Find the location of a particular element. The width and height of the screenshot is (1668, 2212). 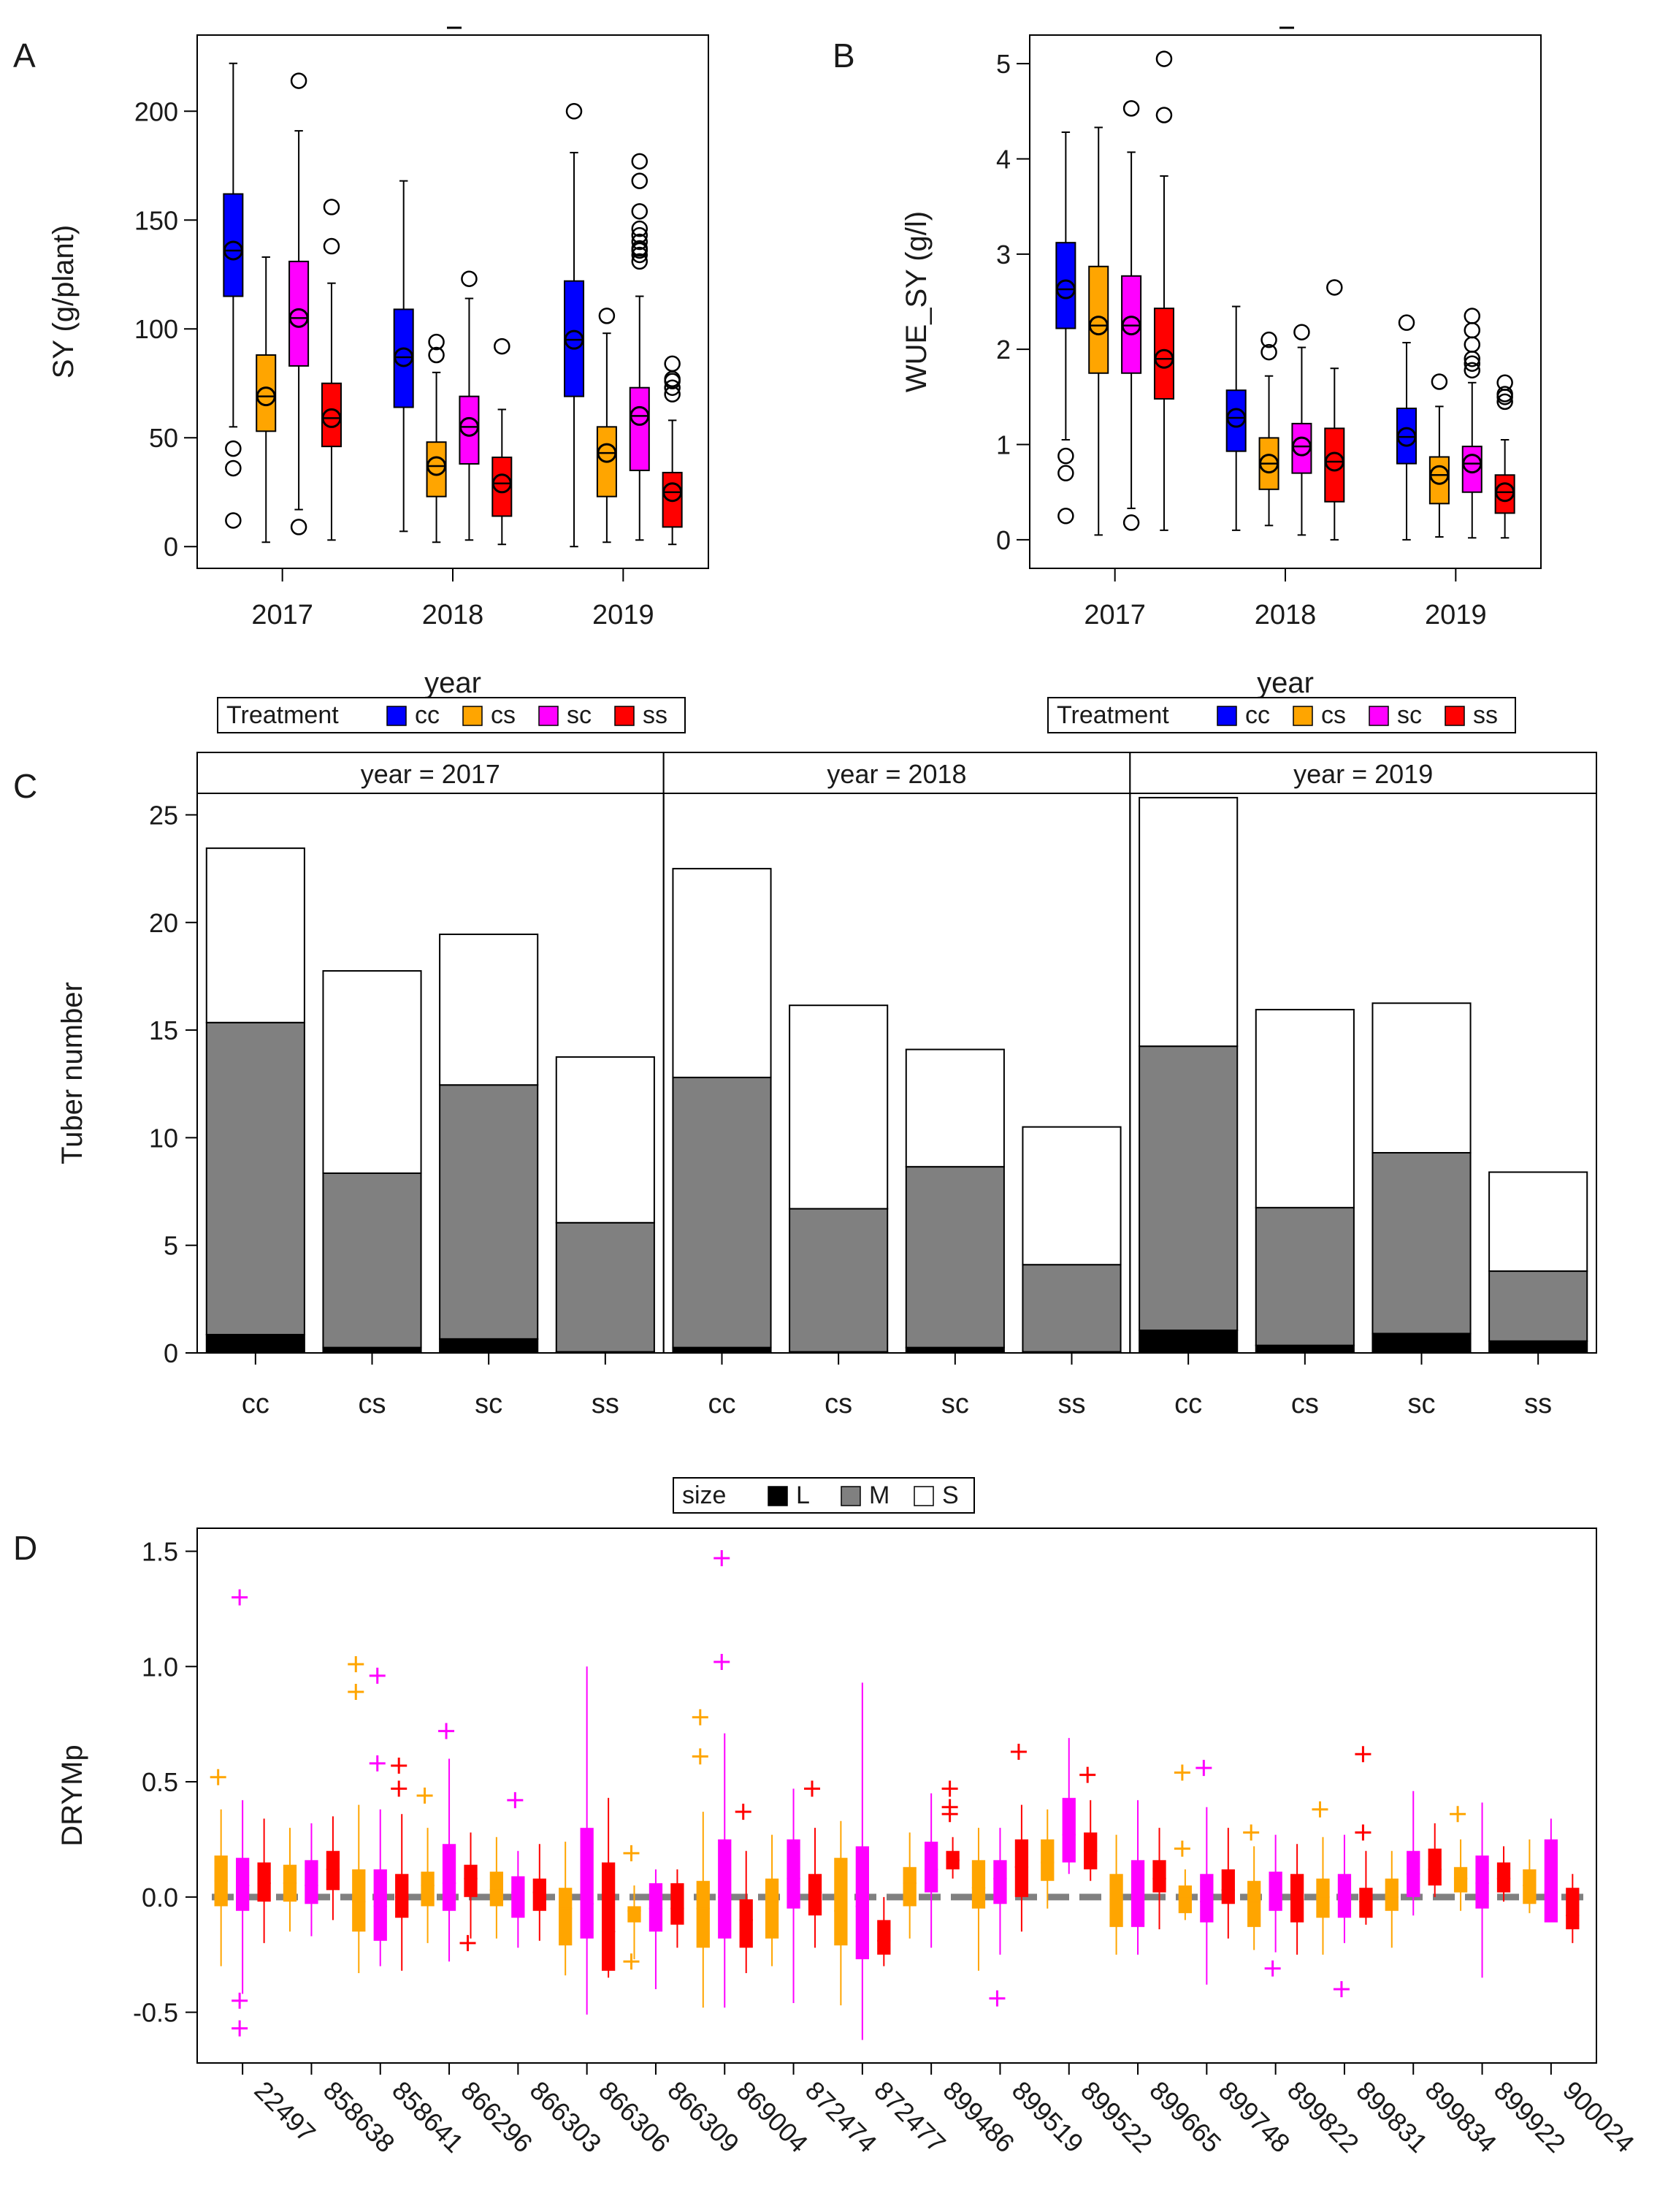

box-cs-866296-outlier is located at coordinates (424, 1796).